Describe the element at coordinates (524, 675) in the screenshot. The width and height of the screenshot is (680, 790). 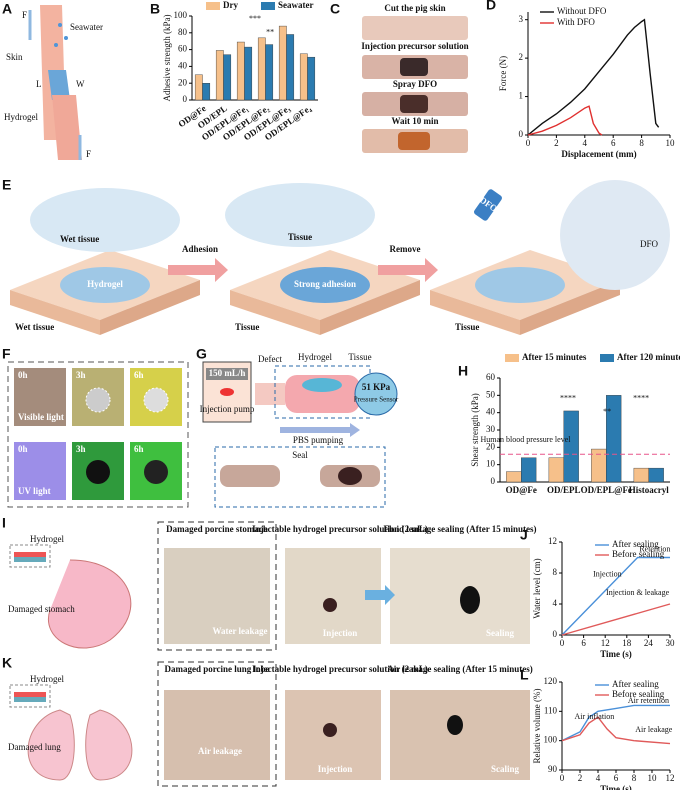
I see `panel-letter: L` at that location.